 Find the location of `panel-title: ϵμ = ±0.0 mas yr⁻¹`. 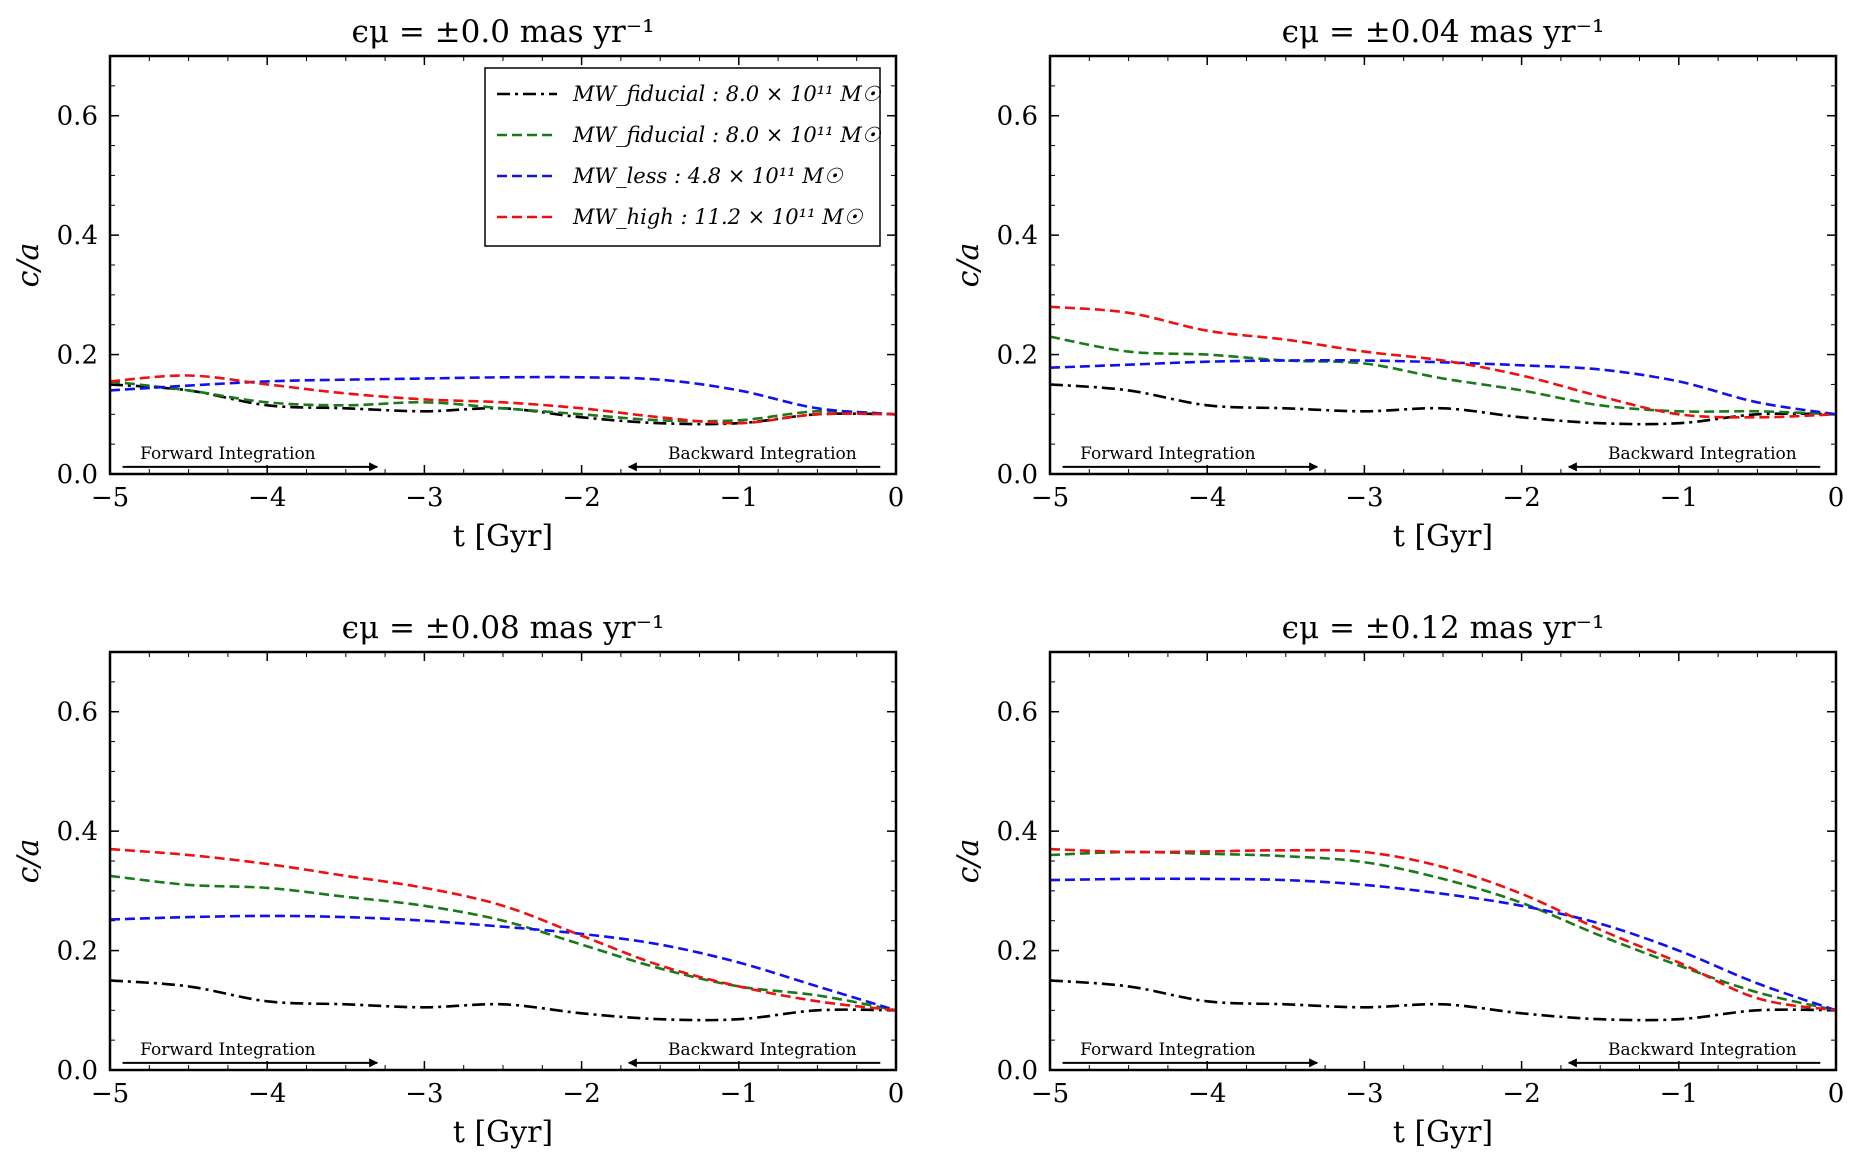

panel-title: ϵμ = ±0.0 mas yr⁻¹ is located at coordinates (502, 32).